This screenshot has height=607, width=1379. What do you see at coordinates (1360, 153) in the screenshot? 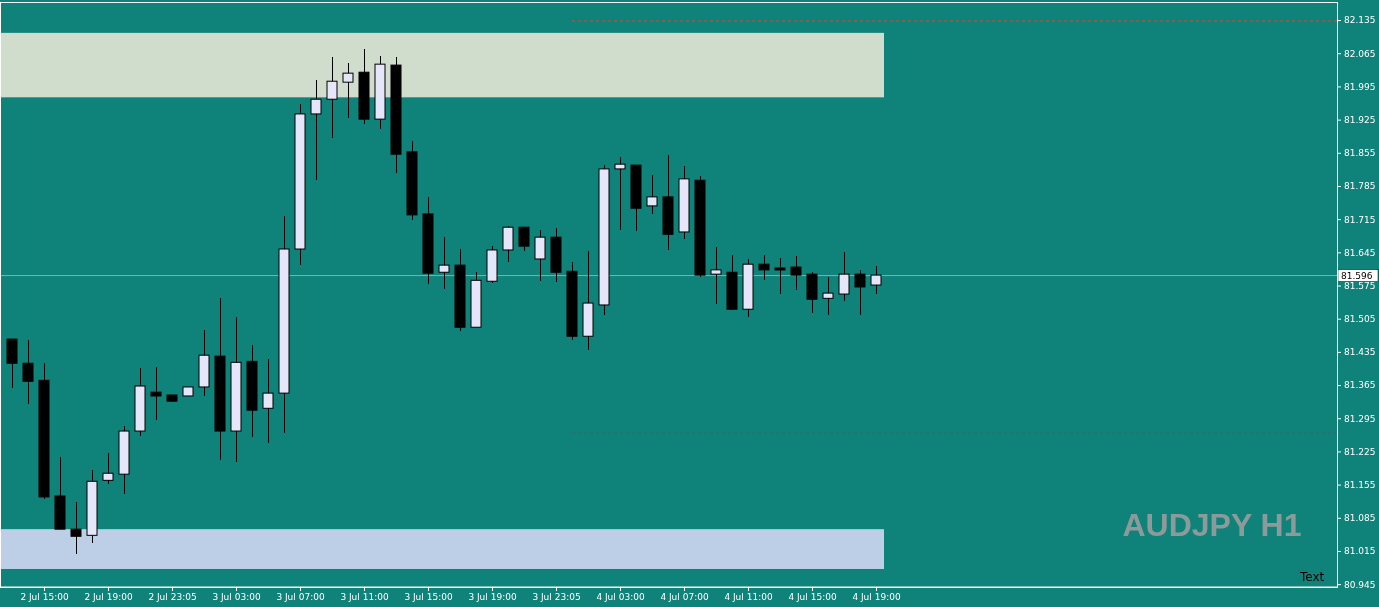
I see `y-tick-label: 81.855` at bounding box center [1360, 153].